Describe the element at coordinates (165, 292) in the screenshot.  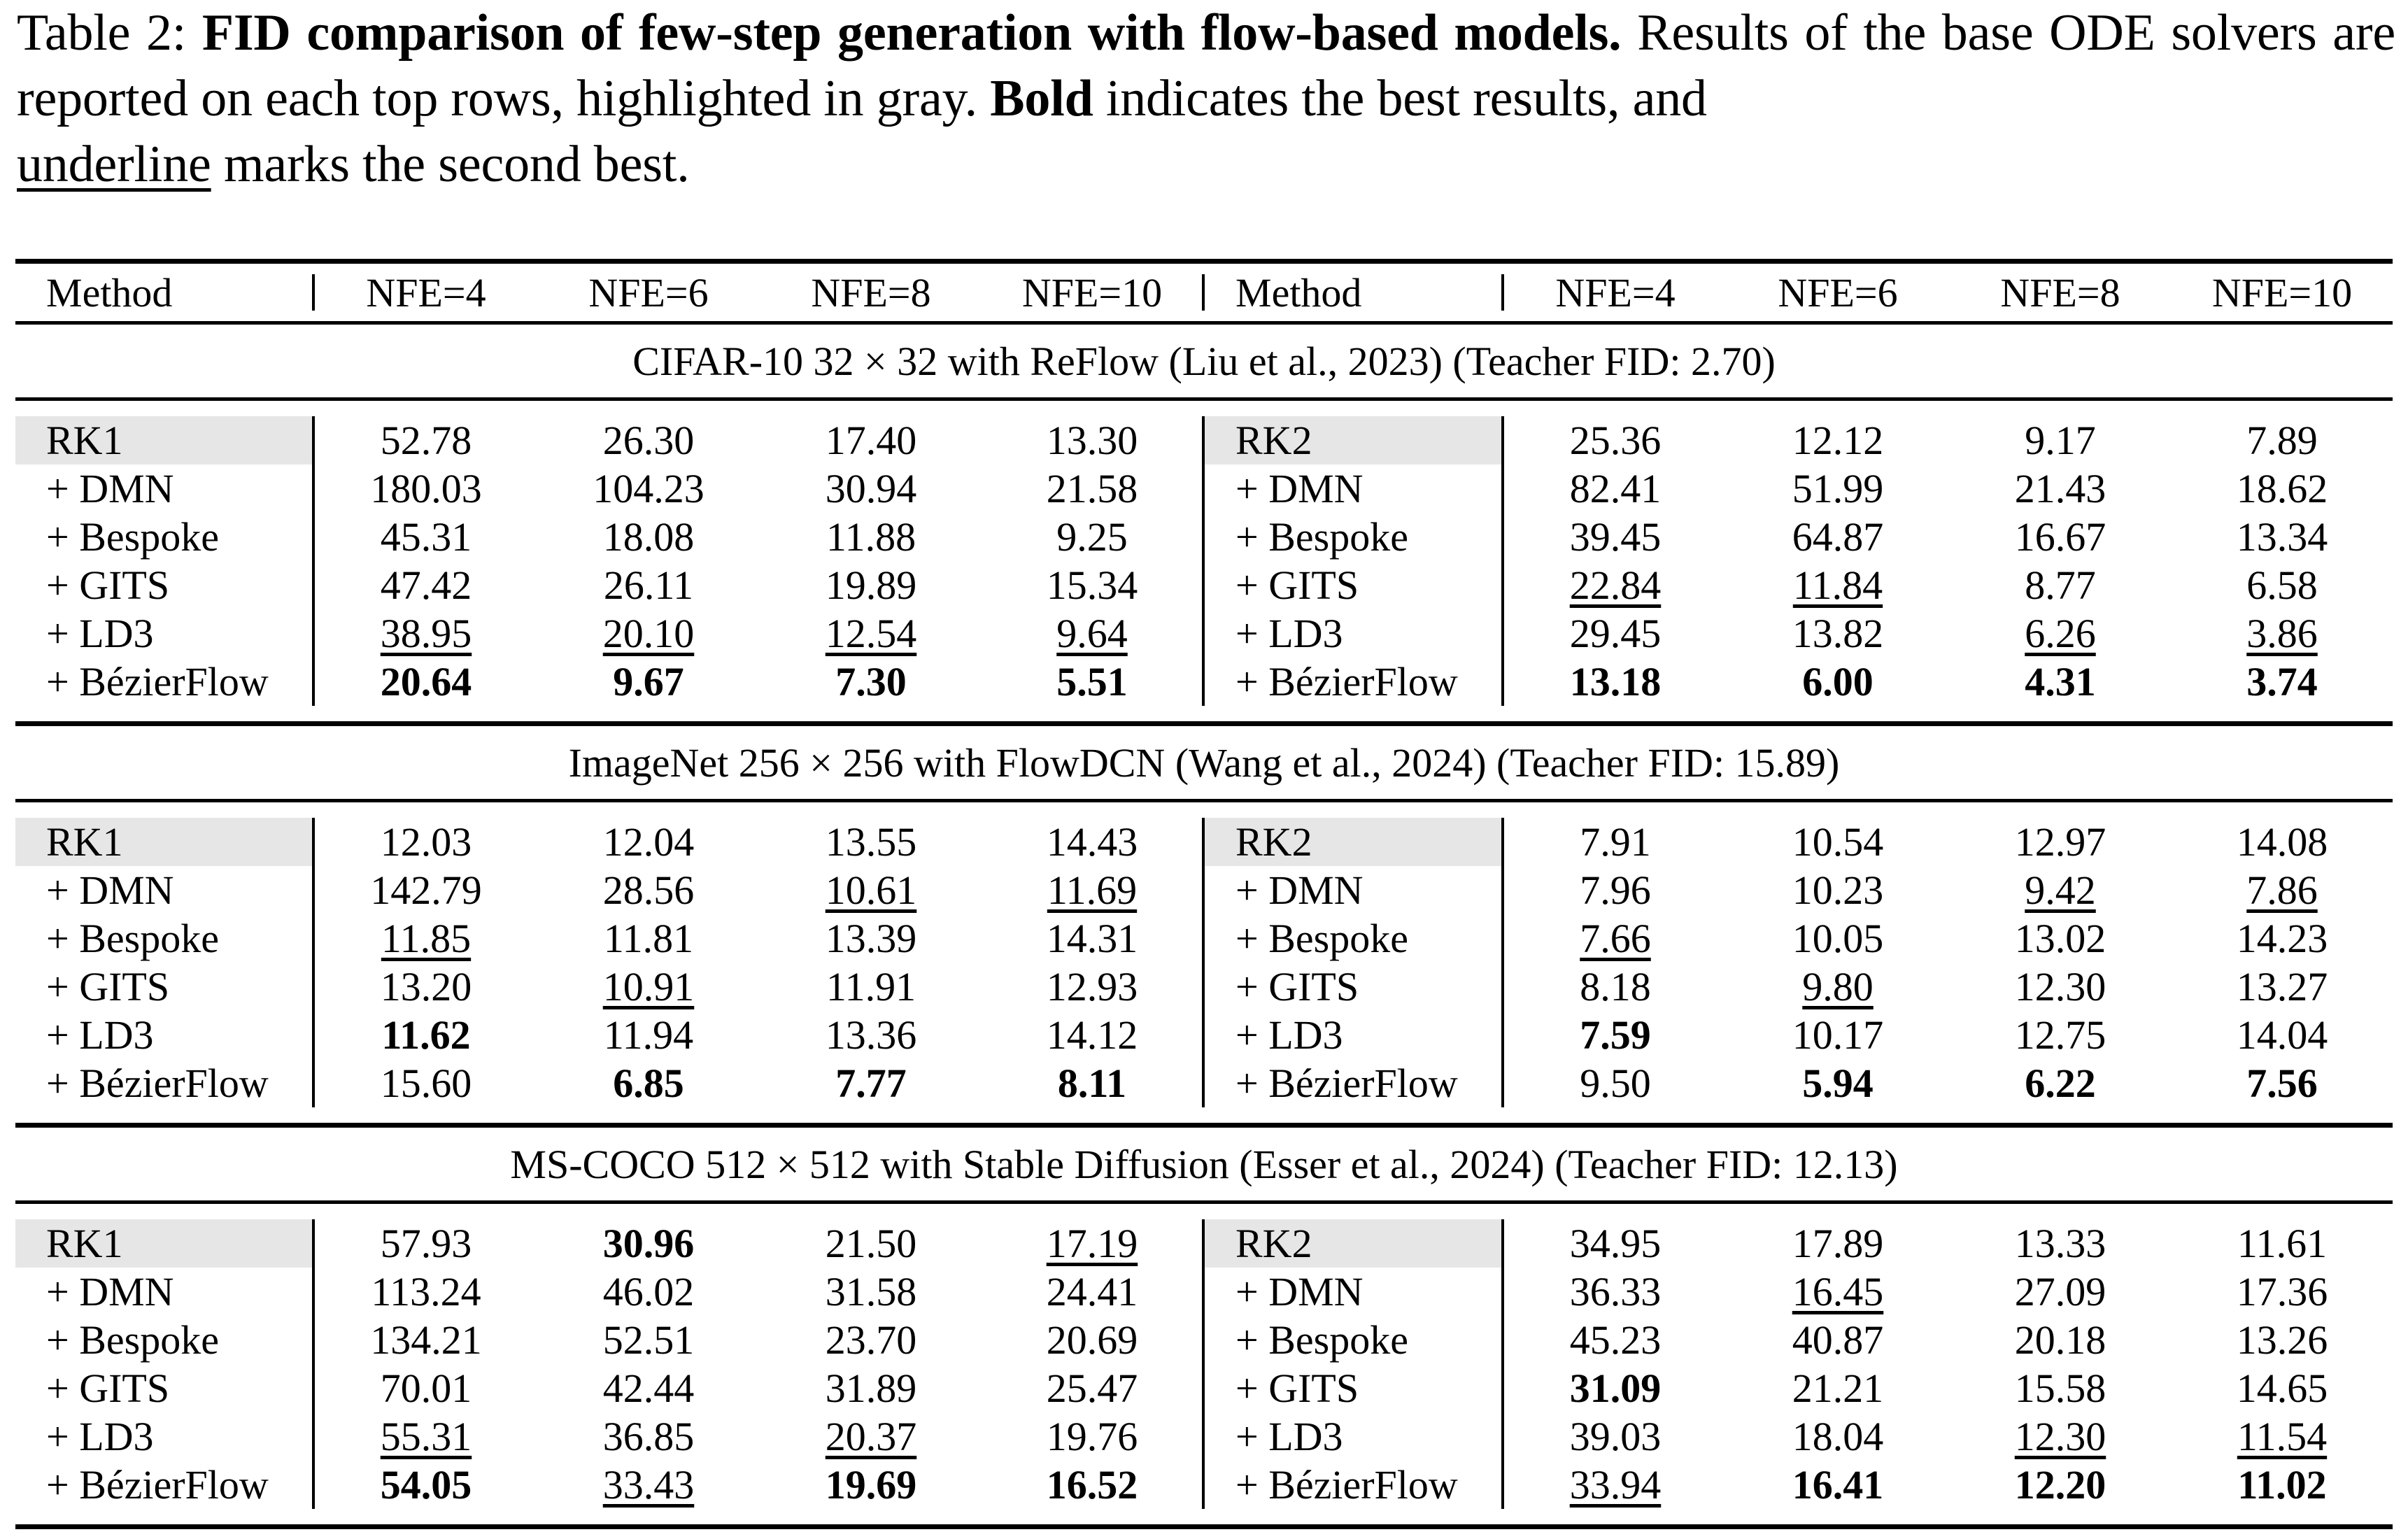
I see `header-method-left: Method` at that location.